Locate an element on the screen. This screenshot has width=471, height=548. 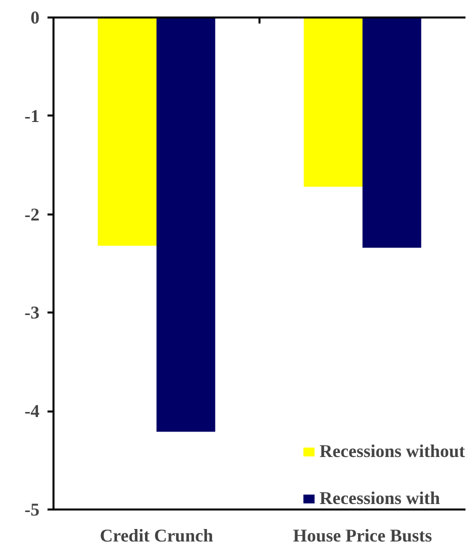
y-tick-label: 0 is located at coordinates (35, 18).